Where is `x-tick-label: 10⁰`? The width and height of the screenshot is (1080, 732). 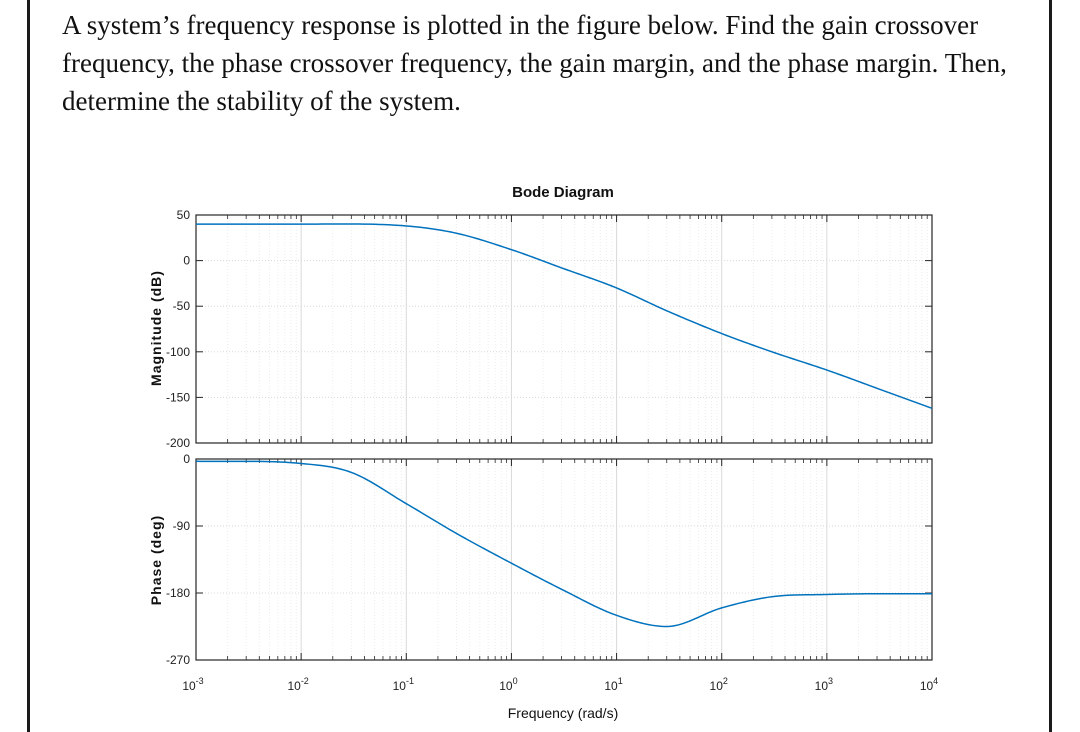 x-tick-label: 10⁰ is located at coordinates (508, 684).